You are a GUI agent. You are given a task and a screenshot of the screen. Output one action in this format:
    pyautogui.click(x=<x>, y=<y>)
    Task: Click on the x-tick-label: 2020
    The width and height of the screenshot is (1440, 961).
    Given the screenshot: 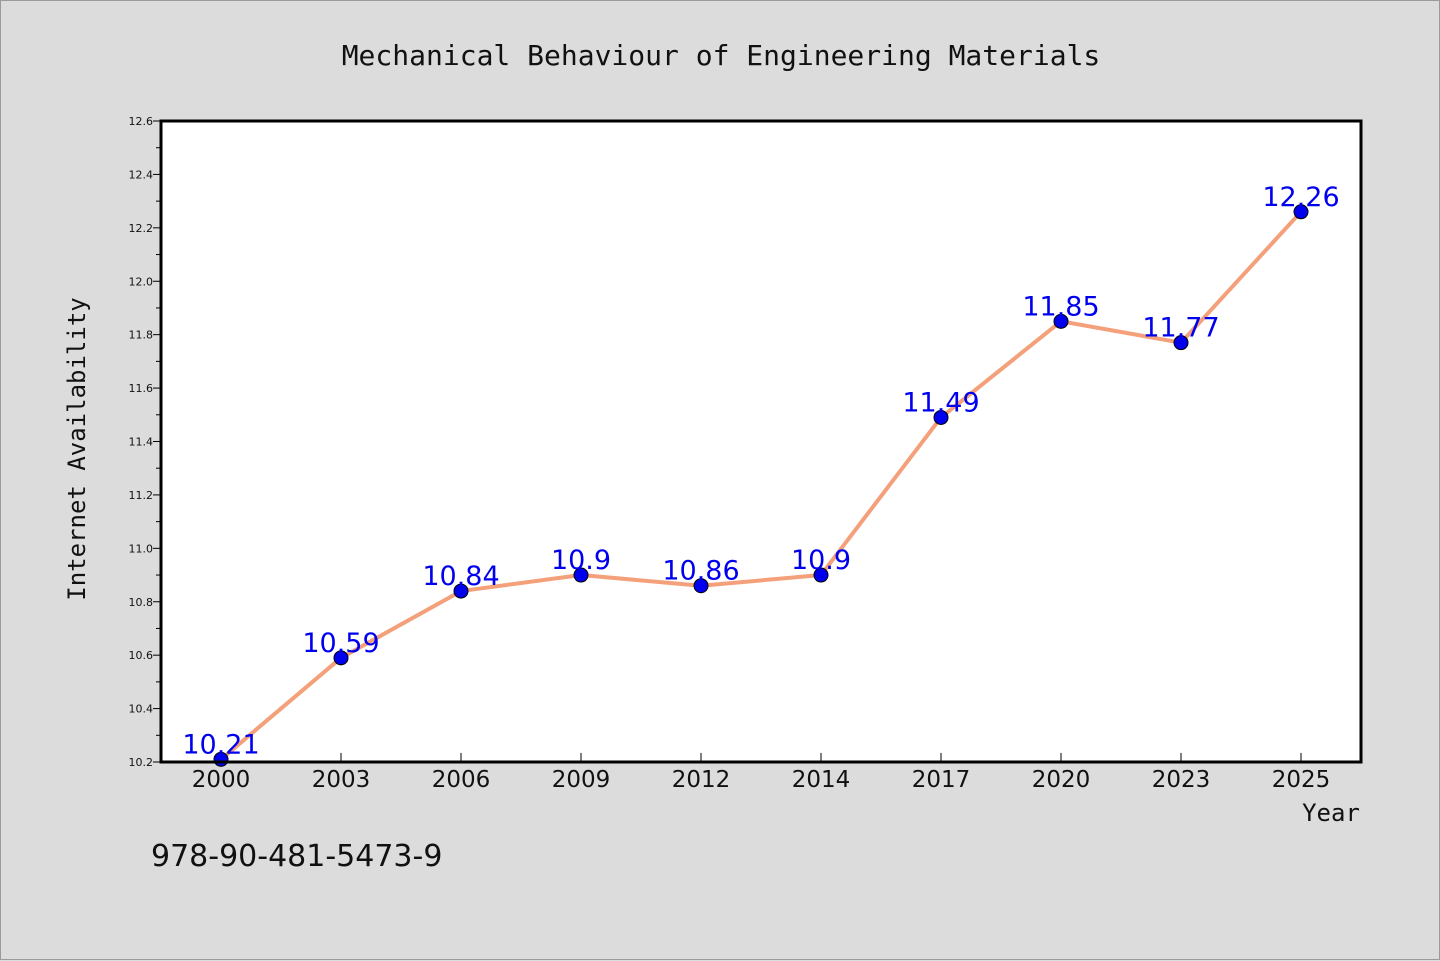 What is the action you would take?
    pyautogui.click(x=1061, y=780)
    